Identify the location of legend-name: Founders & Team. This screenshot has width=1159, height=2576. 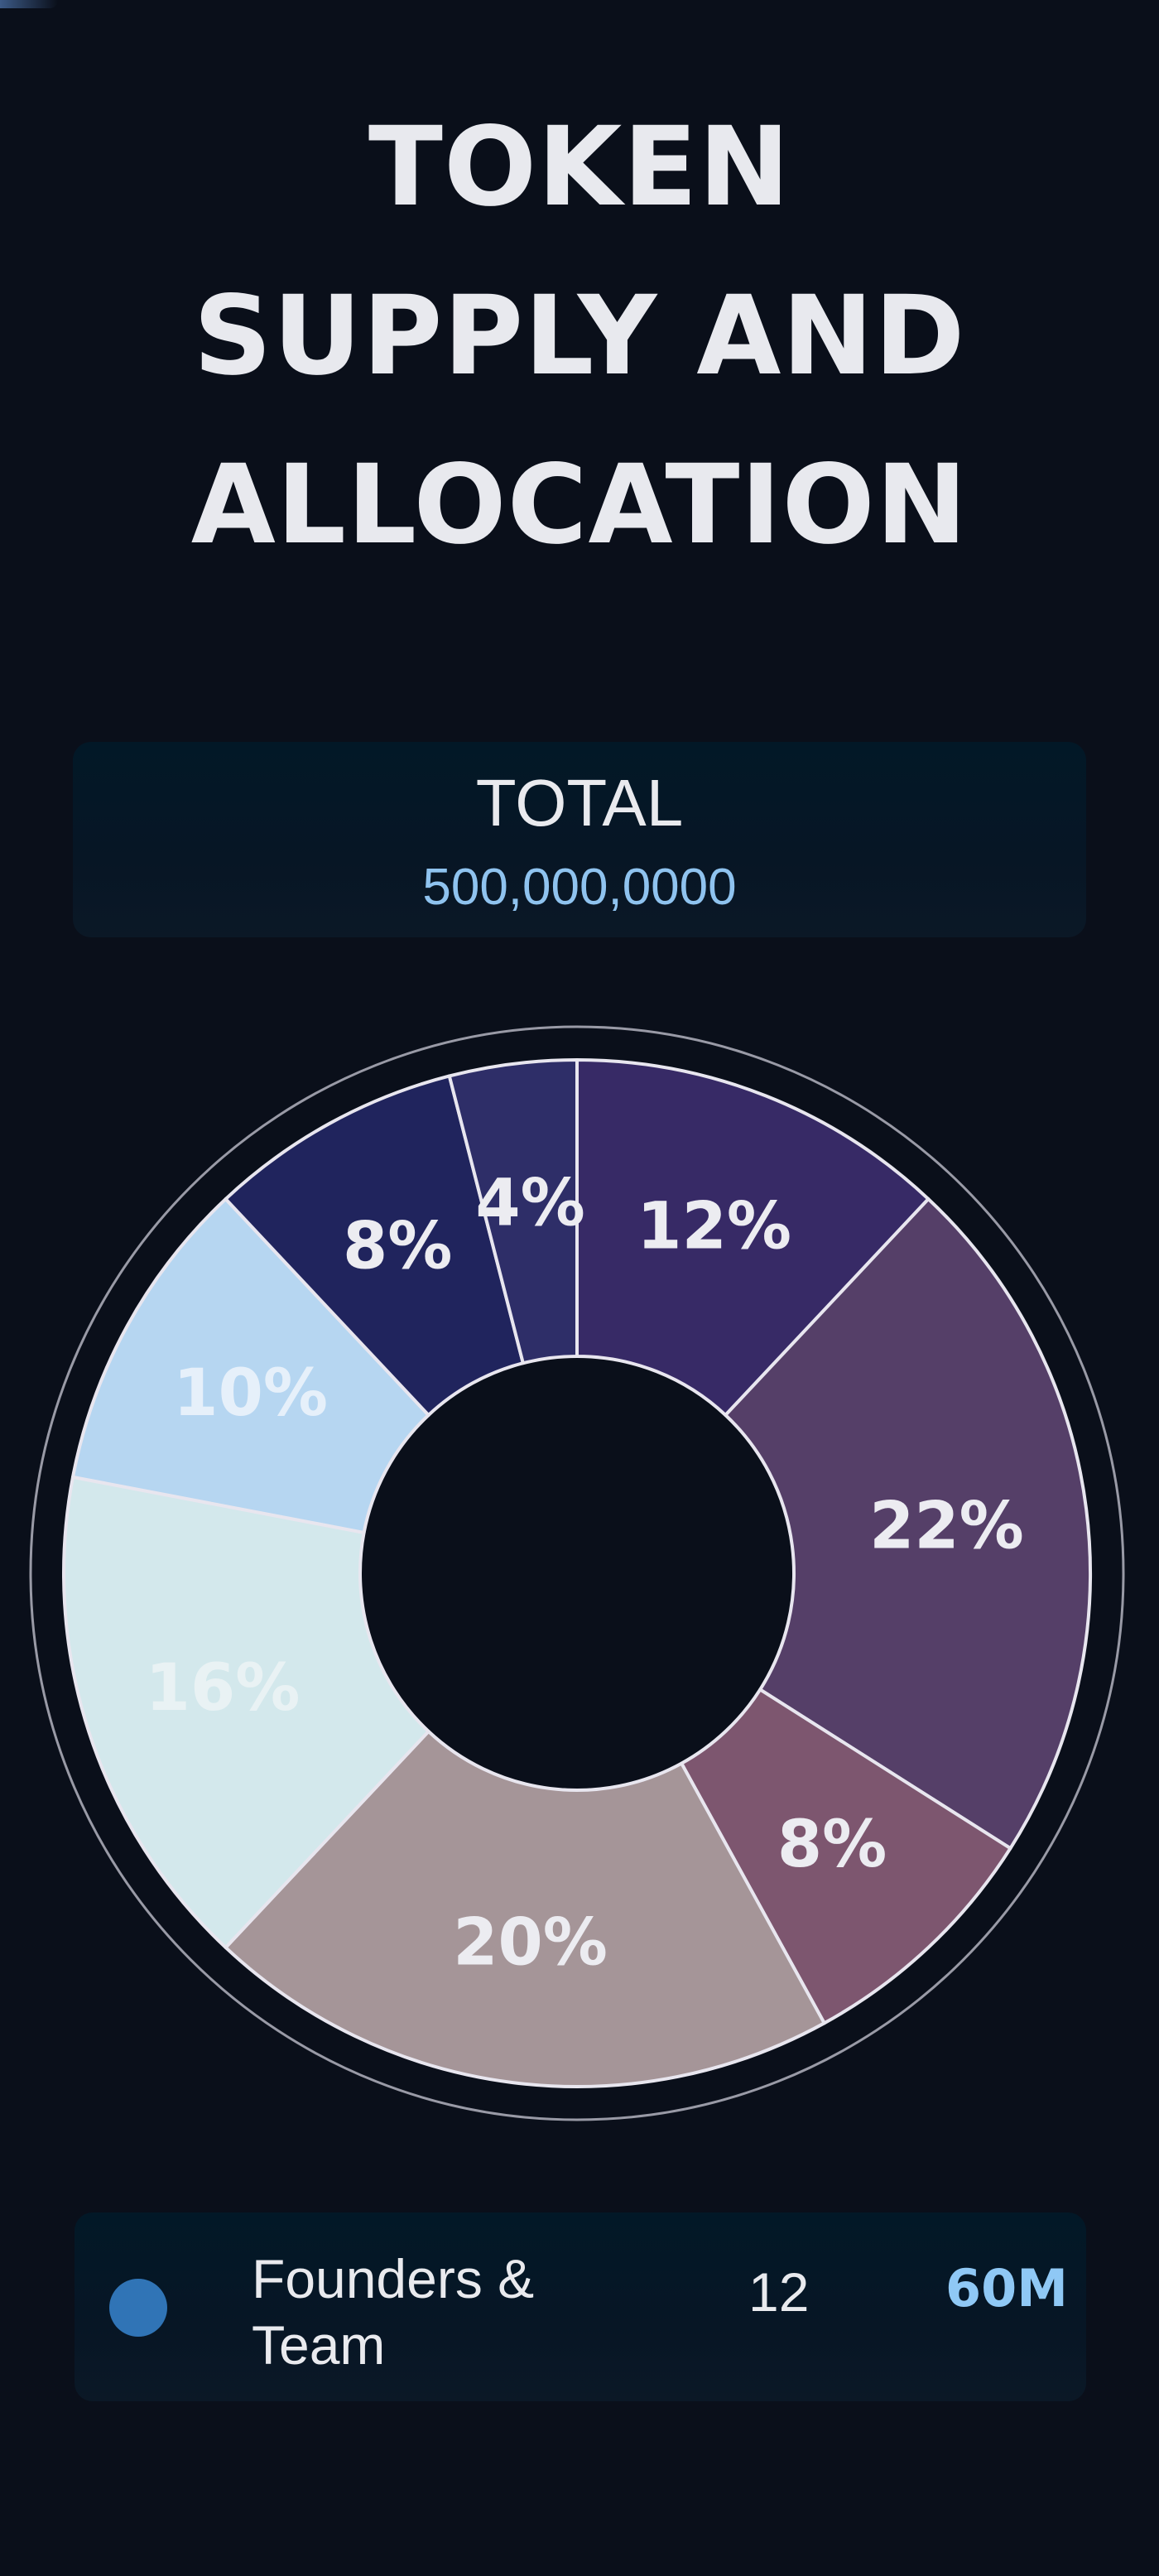
(393, 2312).